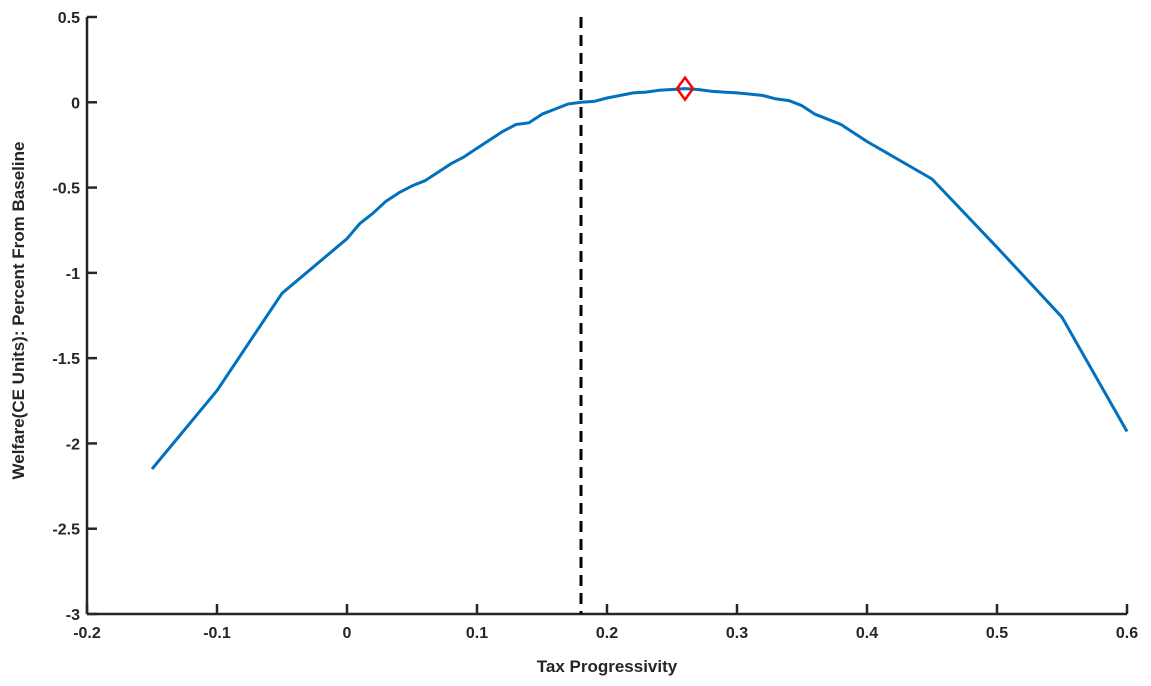  Describe the element at coordinates (18, 311) in the screenshot. I see `y-axis-label: Welfare(CE Units): Percent From Baseline` at that location.